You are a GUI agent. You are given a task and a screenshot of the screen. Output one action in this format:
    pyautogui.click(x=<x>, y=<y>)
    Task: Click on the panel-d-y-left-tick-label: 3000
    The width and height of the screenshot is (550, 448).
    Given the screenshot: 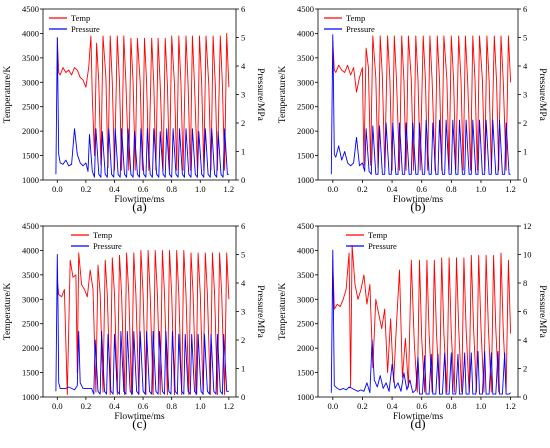 What is the action you would take?
    pyautogui.click(x=305, y=299)
    